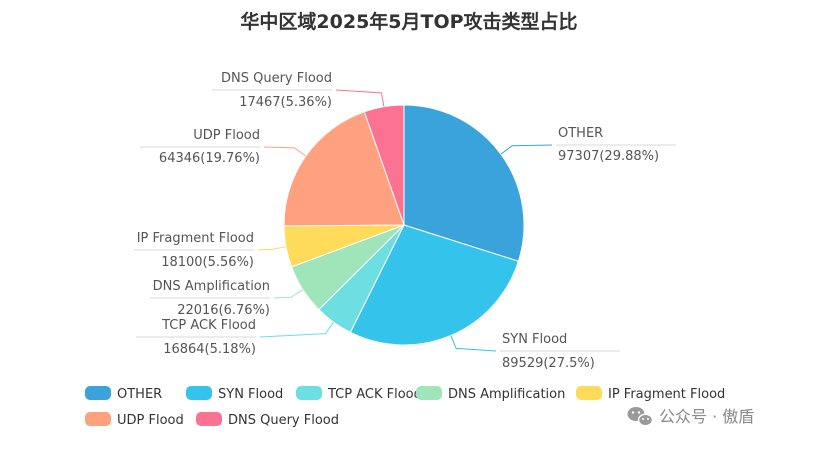 The image size is (819, 449). I want to click on legend-item-tcp-ack-flood: TCP ACK Flood, so click(359, 394).